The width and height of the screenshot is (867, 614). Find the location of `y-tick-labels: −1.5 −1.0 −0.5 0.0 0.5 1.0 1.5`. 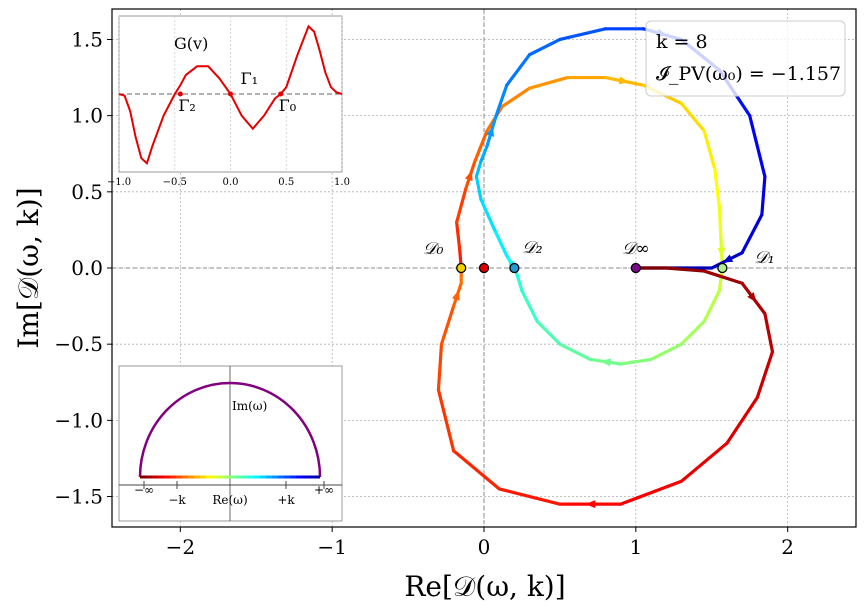

y-tick-labels: −1.5 −1.0 −0.5 0.0 0.5 1.0 1.5 is located at coordinates (78, 267).